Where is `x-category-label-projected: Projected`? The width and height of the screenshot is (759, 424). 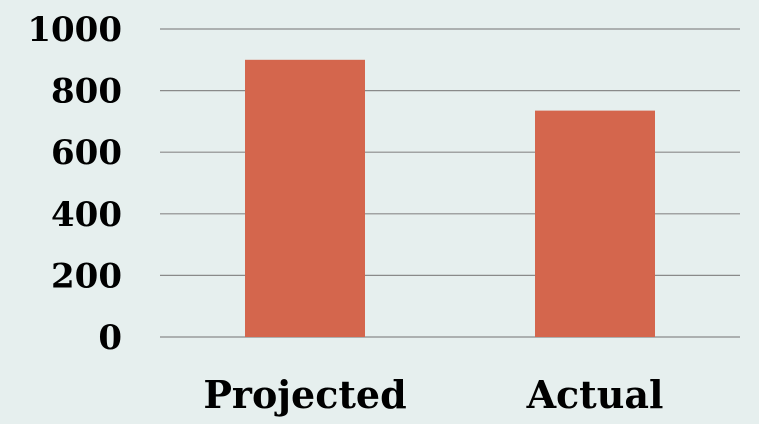 x-category-label-projected: Projected is located at coordinates (304, 394).